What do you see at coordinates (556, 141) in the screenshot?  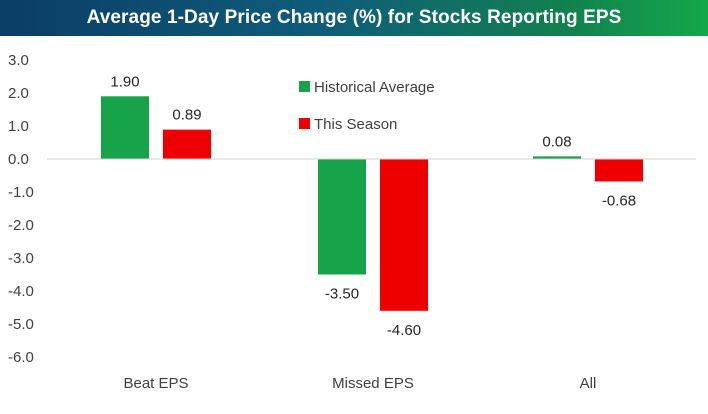 I see `data-label: 0.08` at bounding box center [556, 141].